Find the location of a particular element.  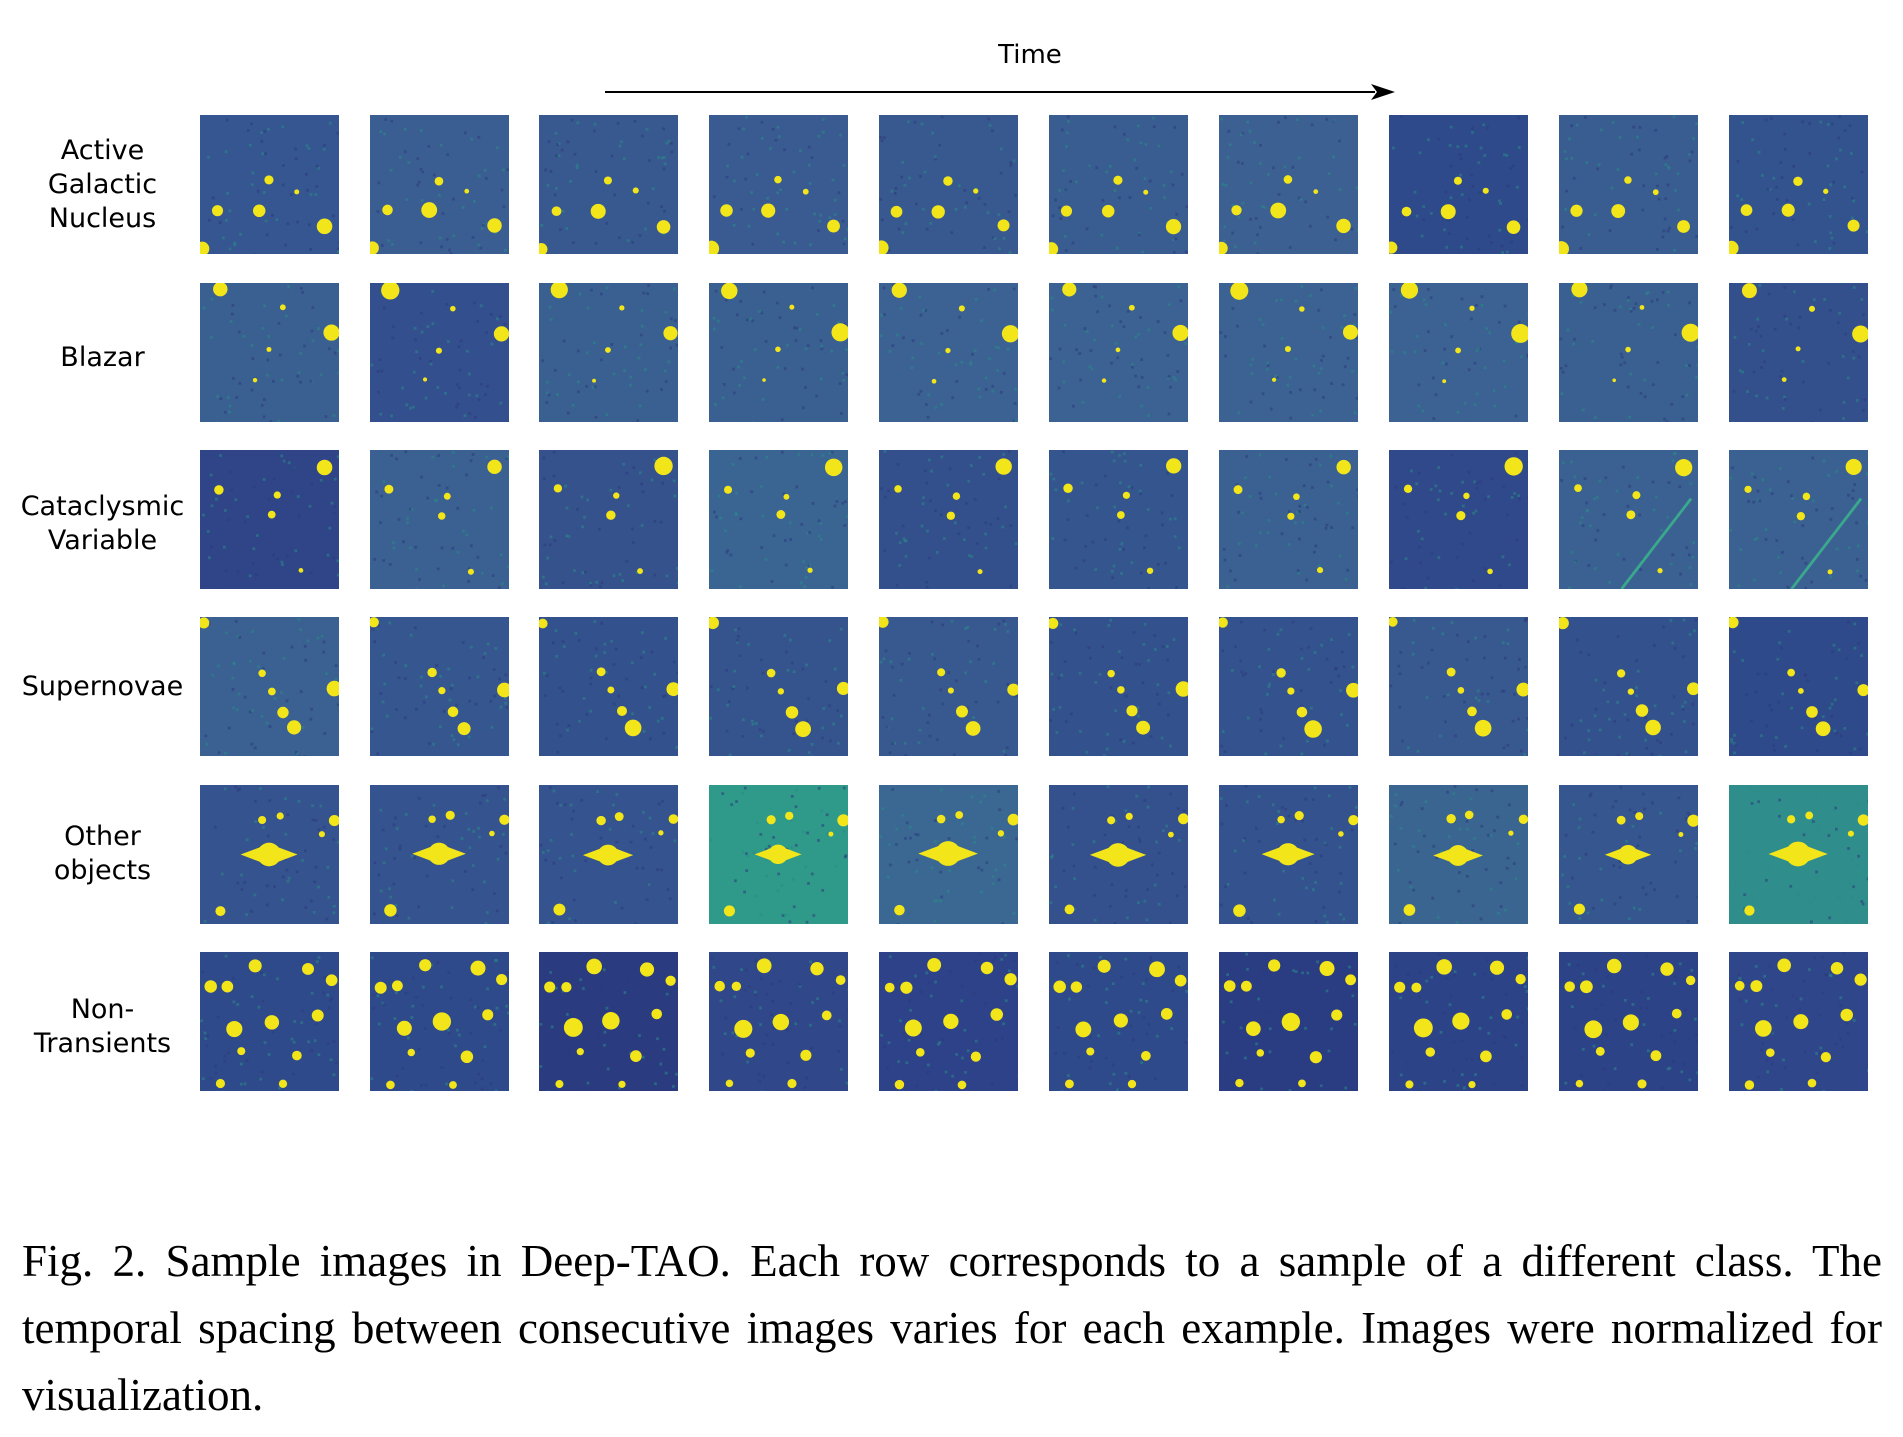

time-arrow-icon is located at coordinates (1000, 92).